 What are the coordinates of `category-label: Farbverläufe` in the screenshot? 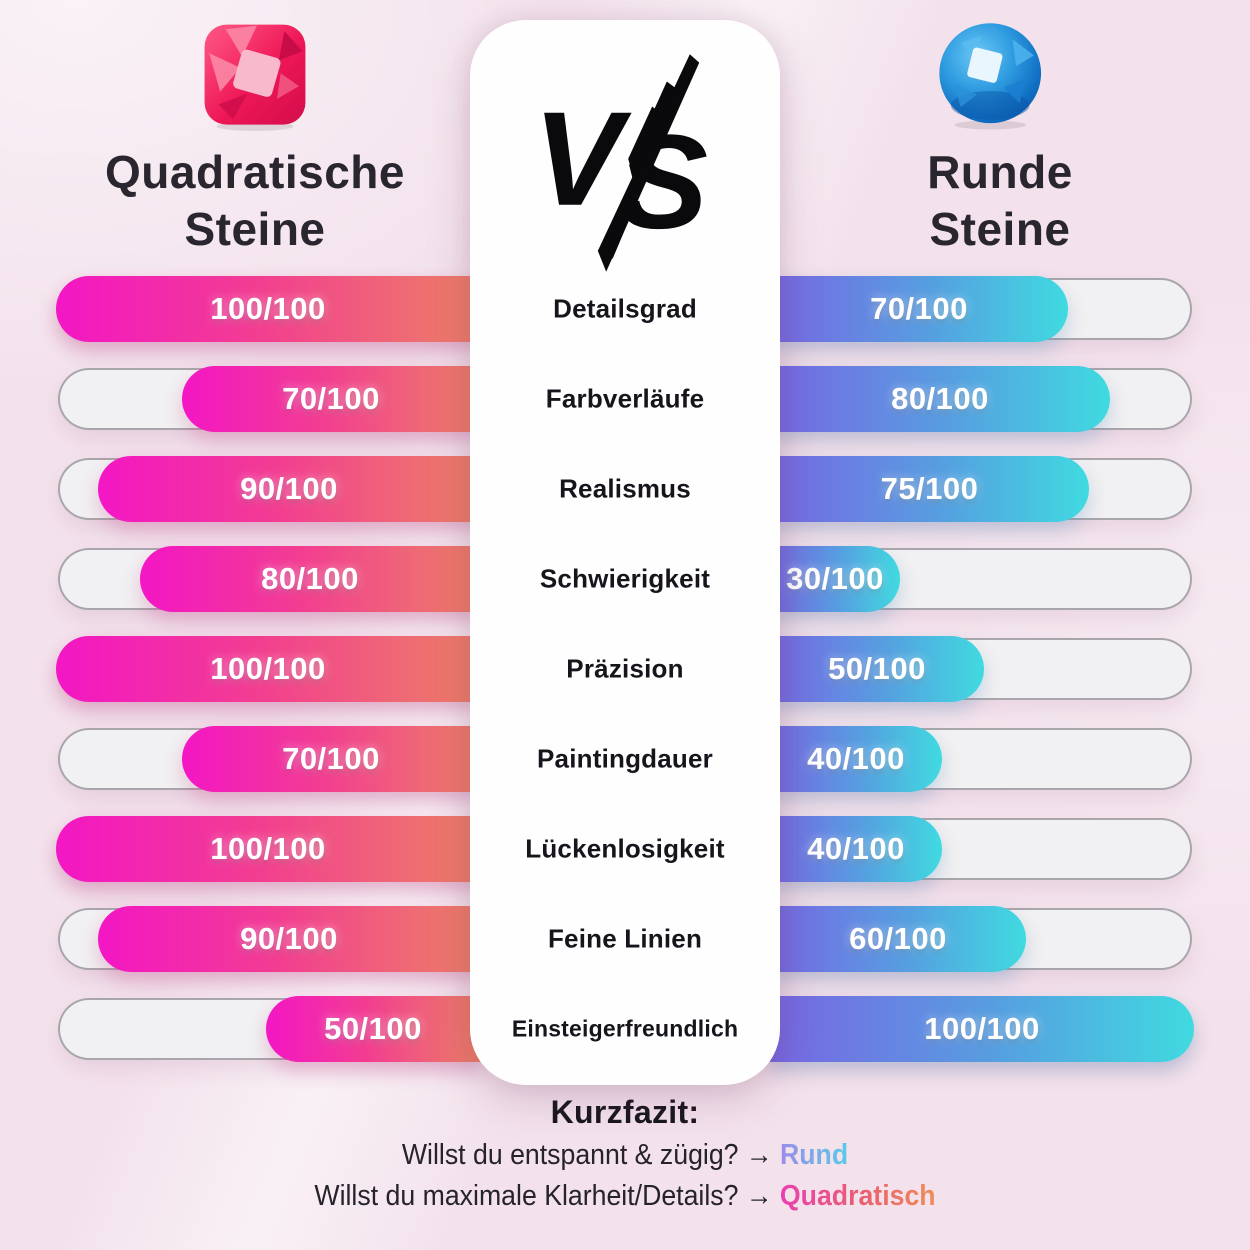 It's located at (625, 398).